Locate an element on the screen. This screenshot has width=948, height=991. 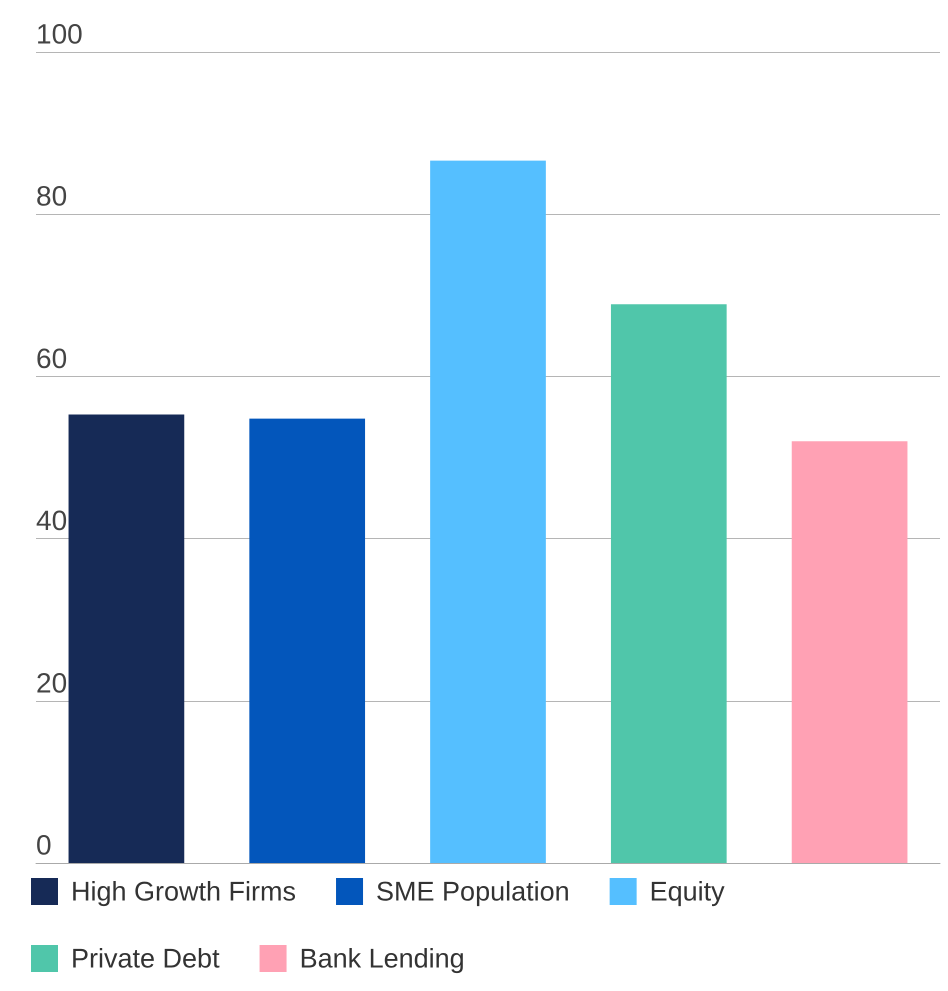
legend-label: Private Debt is located at coordinates (145, 959).